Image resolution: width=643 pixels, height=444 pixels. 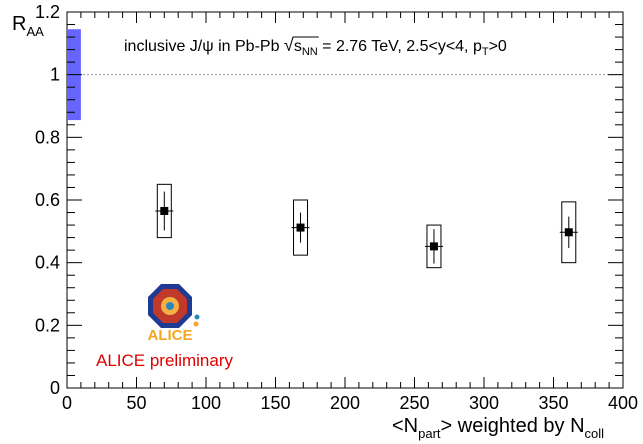 What do you see at coordinates (47, 263) in the screenshot?
I see `y-tick-label: 0.4` at bounding box center [47, 263].